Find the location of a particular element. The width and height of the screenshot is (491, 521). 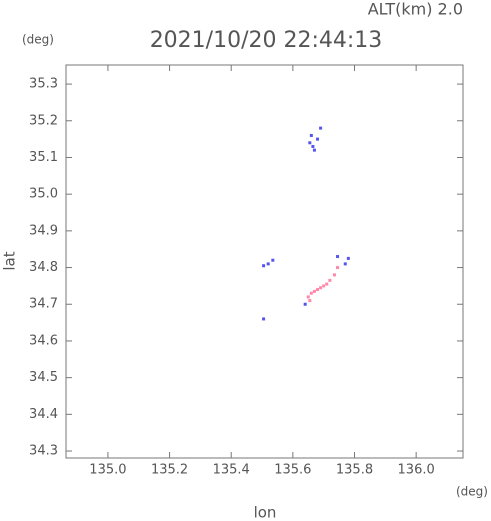

x-axis-label: lon is located at coordinates (265, 512).